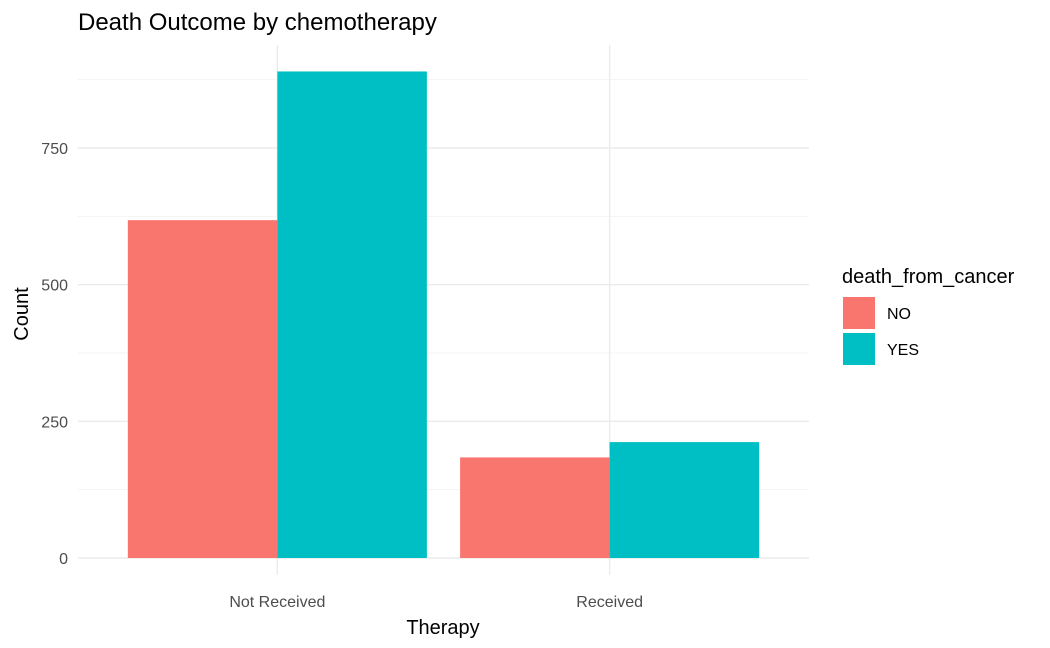  Describe the element at coordinates (903, 350) in the screenshot. I see `legend-label-yes: YES` at that location.